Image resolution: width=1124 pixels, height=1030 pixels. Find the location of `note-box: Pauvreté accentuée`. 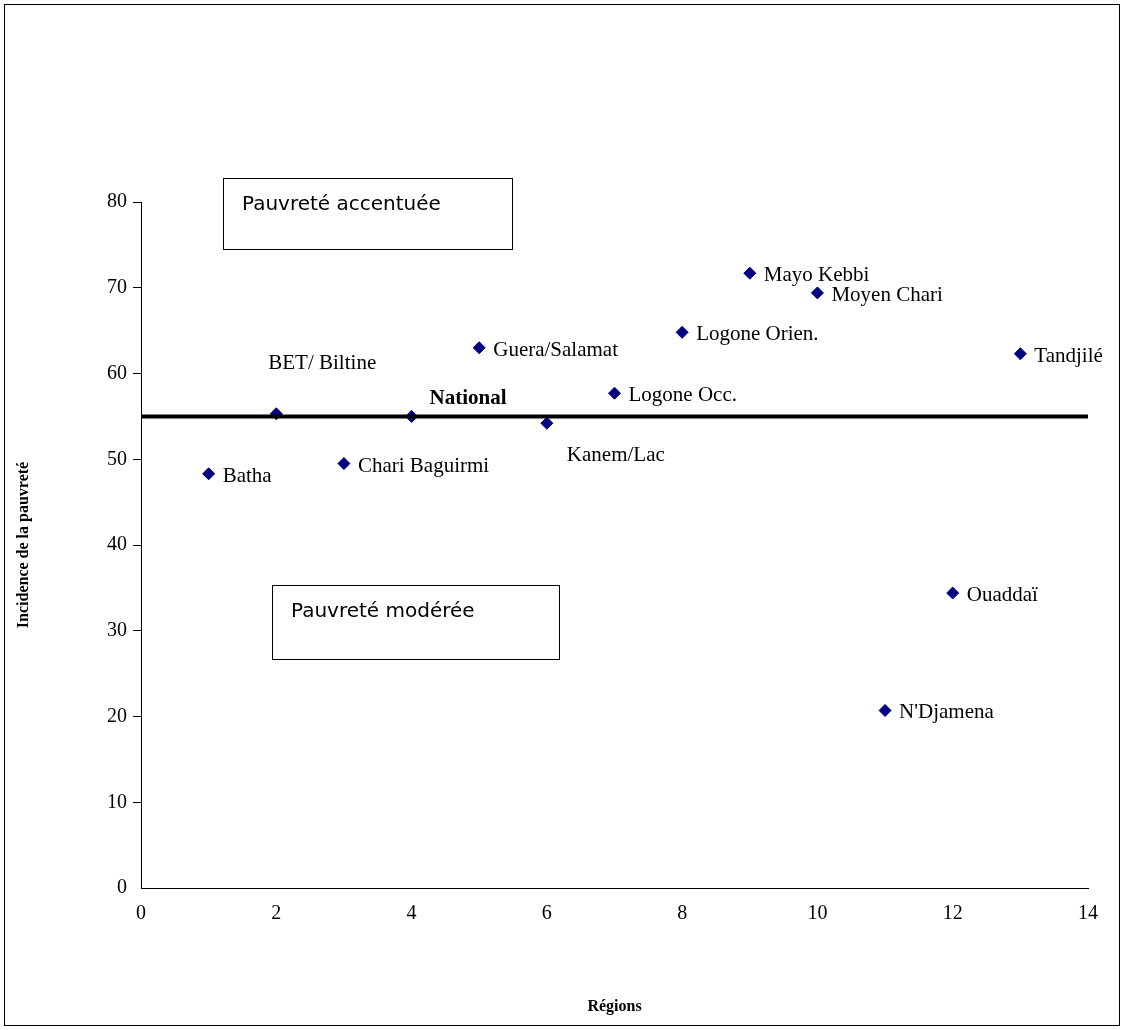

note-box: Pauvreté accentuée is located at coordinates (368, 214).